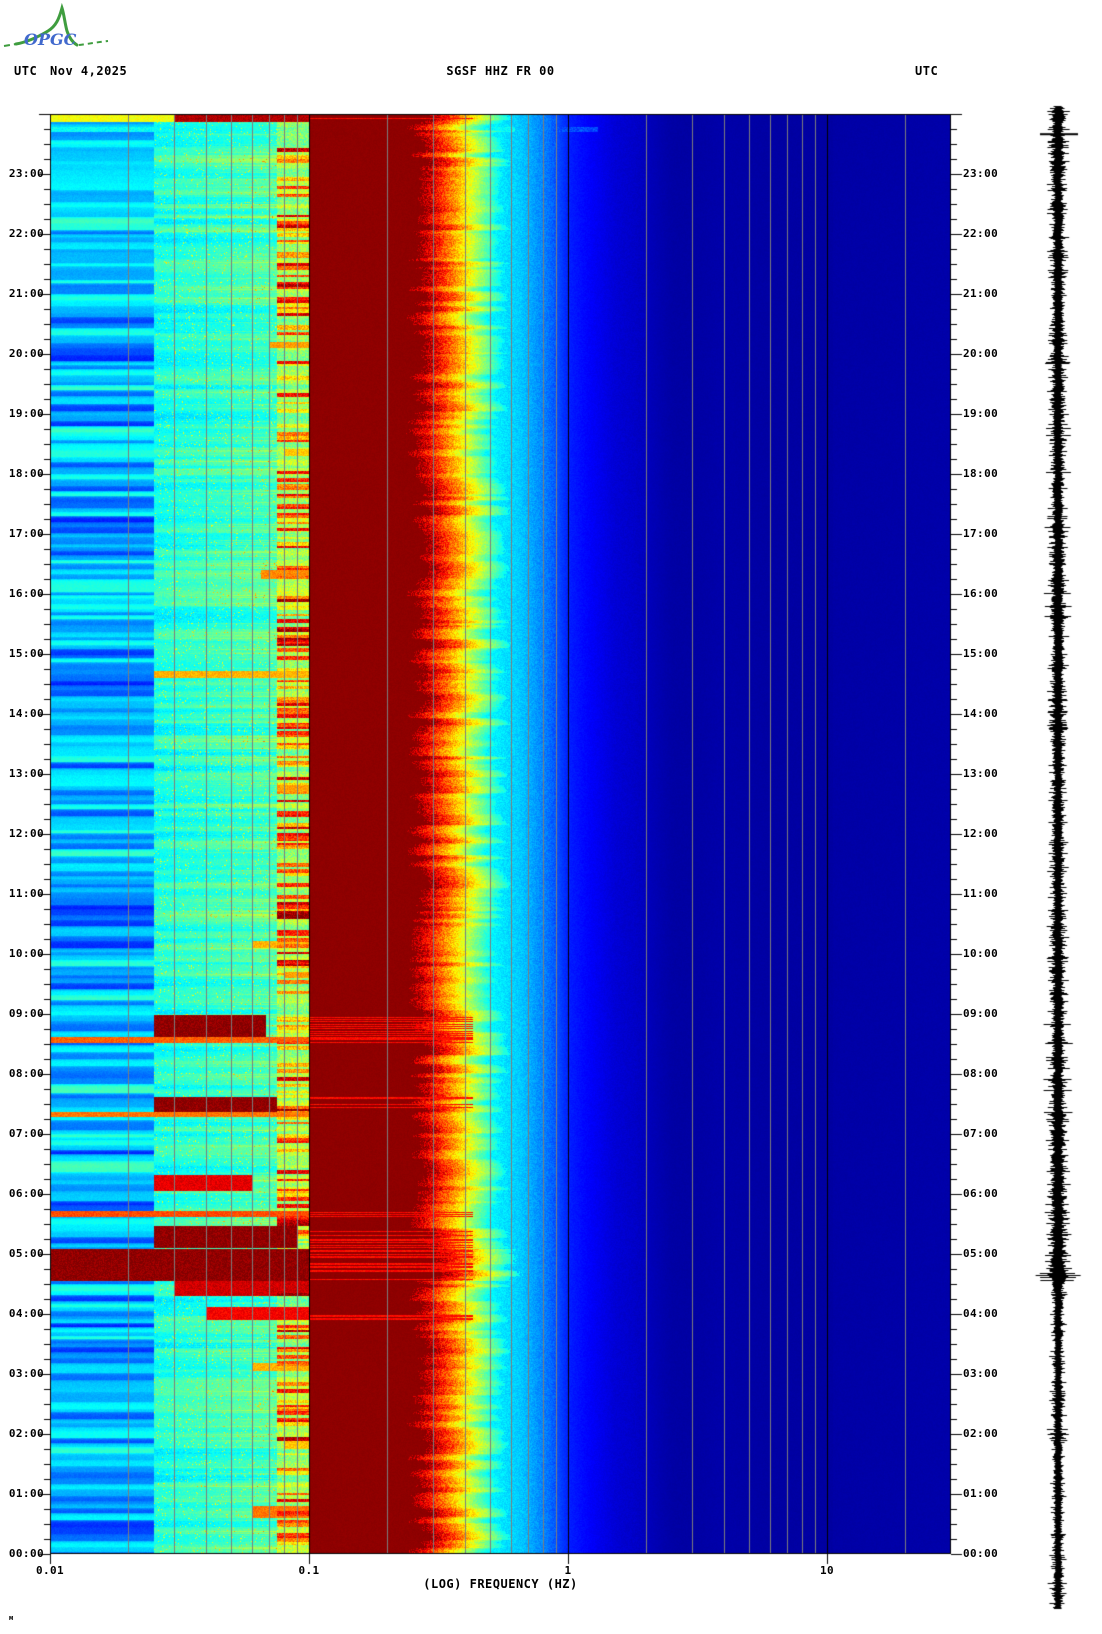 This screenshot has width=1102, height=1634. I want to click on header-date: Nov 4,2025, so click(89, 71).